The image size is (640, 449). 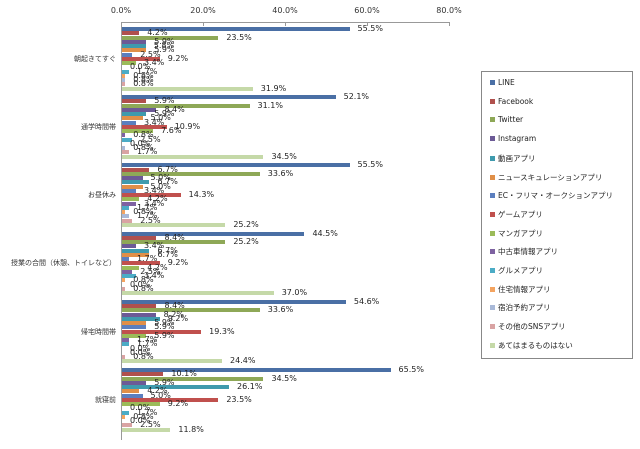 I want to click on category-label: 帰宅時間帯, so click(x=98, y=331).